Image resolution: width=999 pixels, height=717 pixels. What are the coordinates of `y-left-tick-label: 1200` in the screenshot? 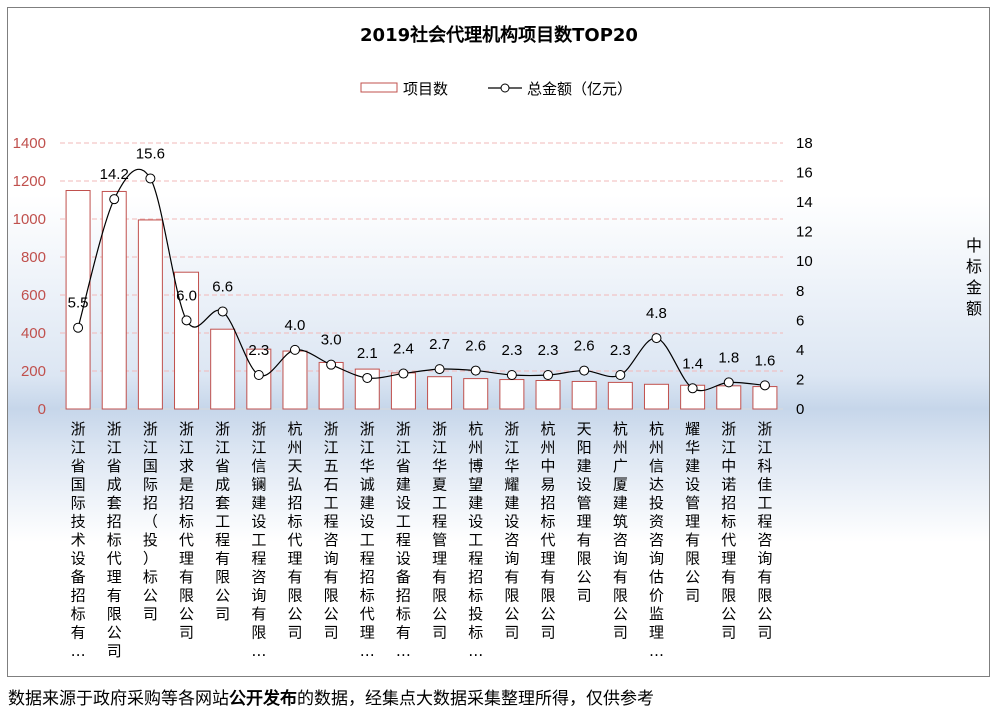 It's located at (29, 181).